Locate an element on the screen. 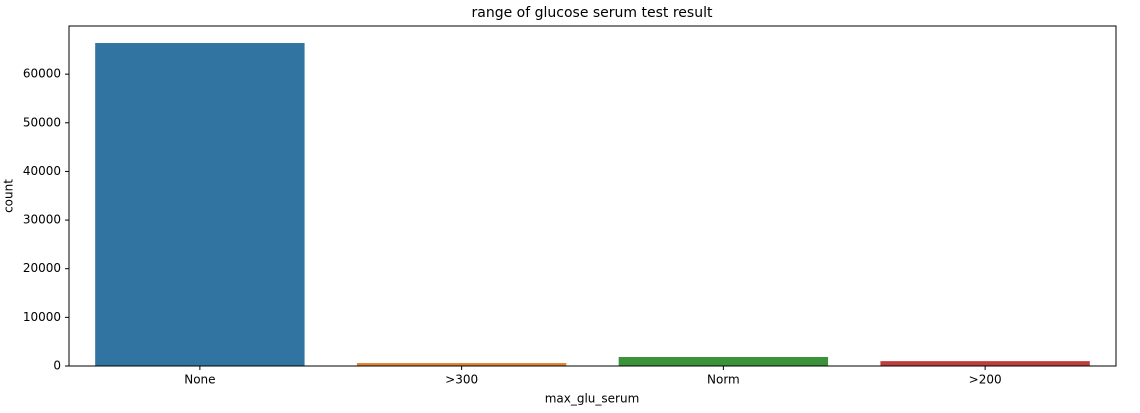 The height and width of the screenshot is (413, 1140). y-tick-label: 50000 is located at coordinates (42, 122).